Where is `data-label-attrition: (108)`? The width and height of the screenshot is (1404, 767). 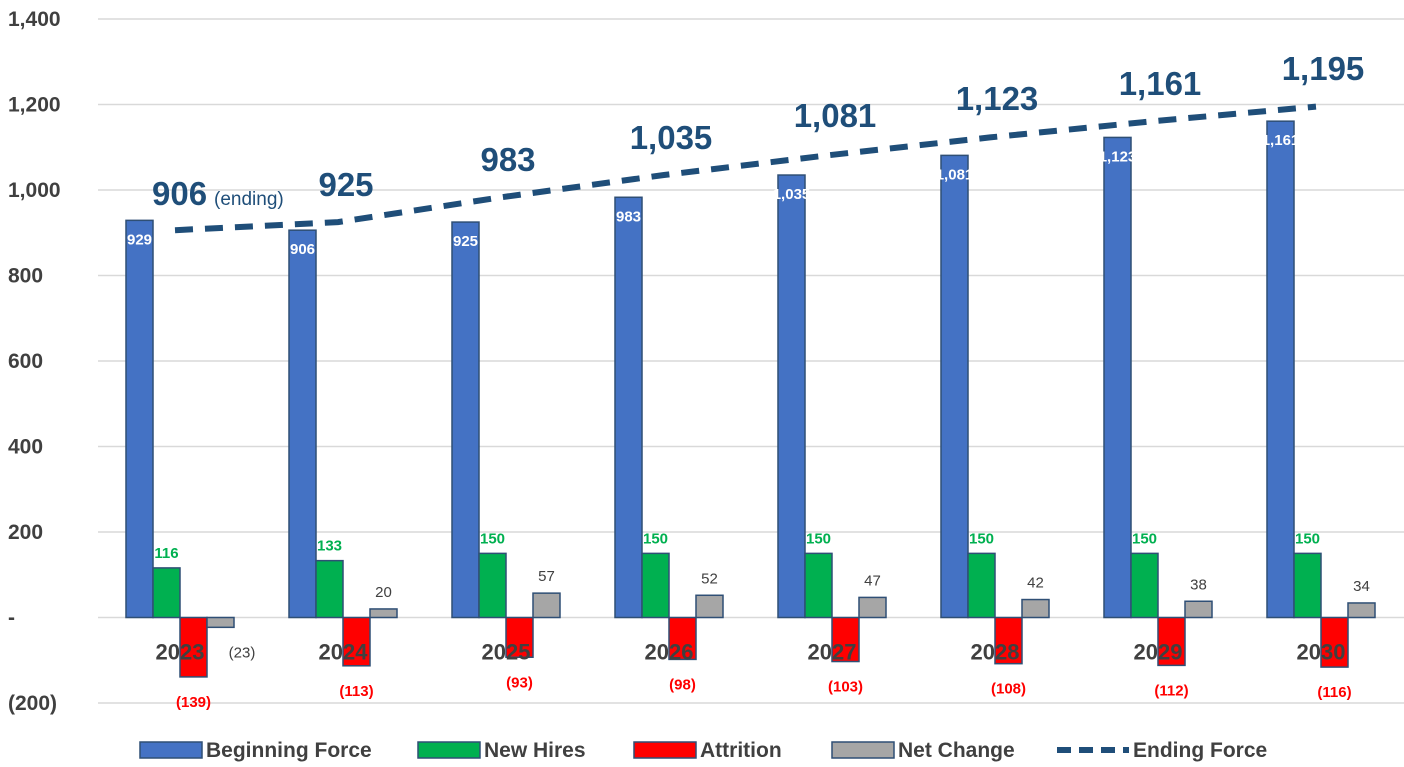 data-label-attrition: (108) is located at coordinates (1008, 689).